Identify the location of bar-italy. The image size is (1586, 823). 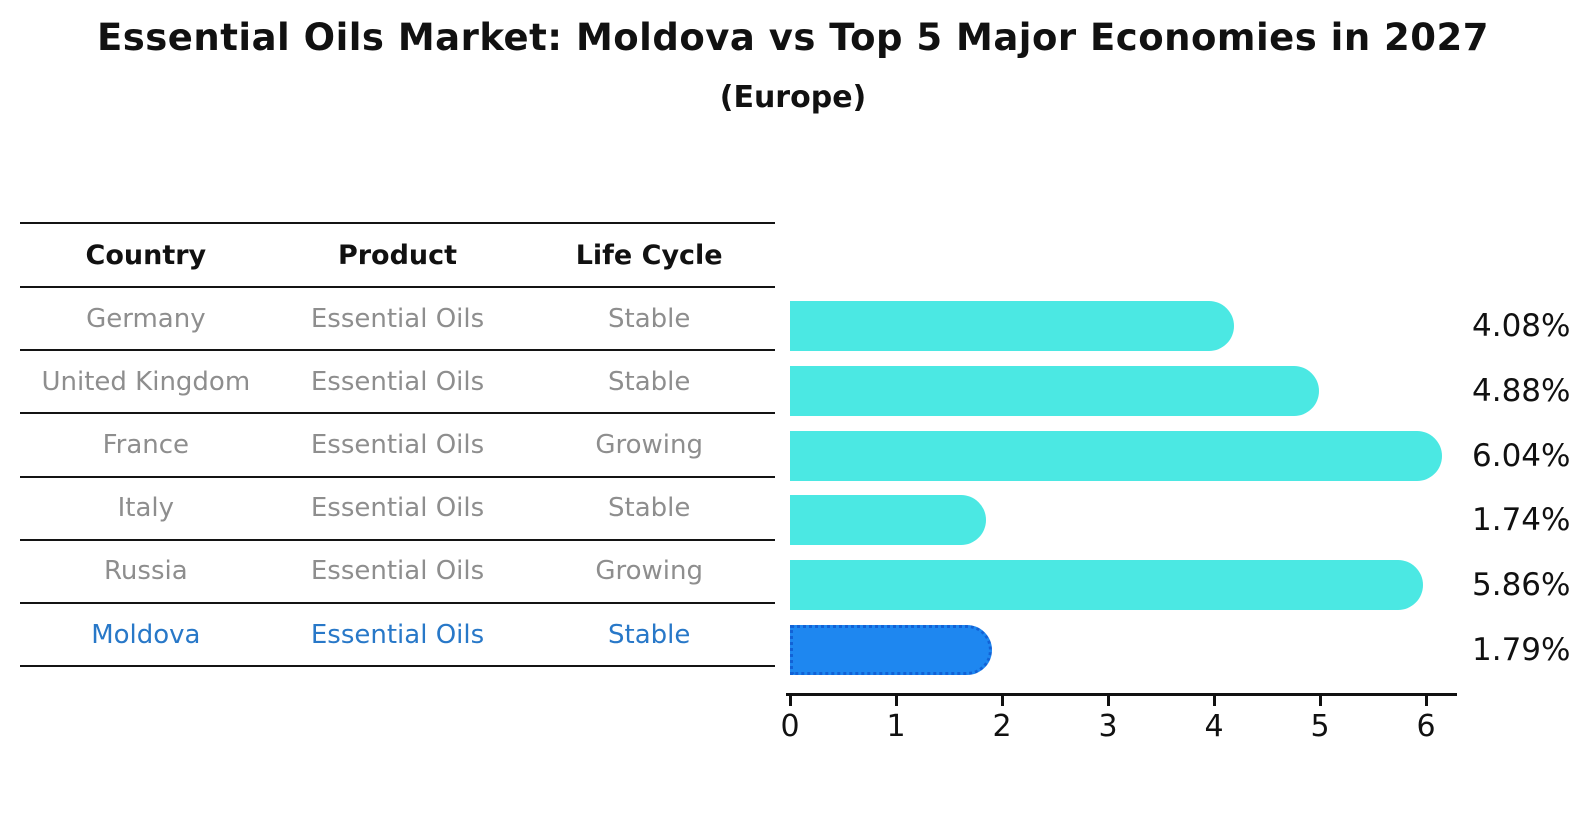
(888, 520).